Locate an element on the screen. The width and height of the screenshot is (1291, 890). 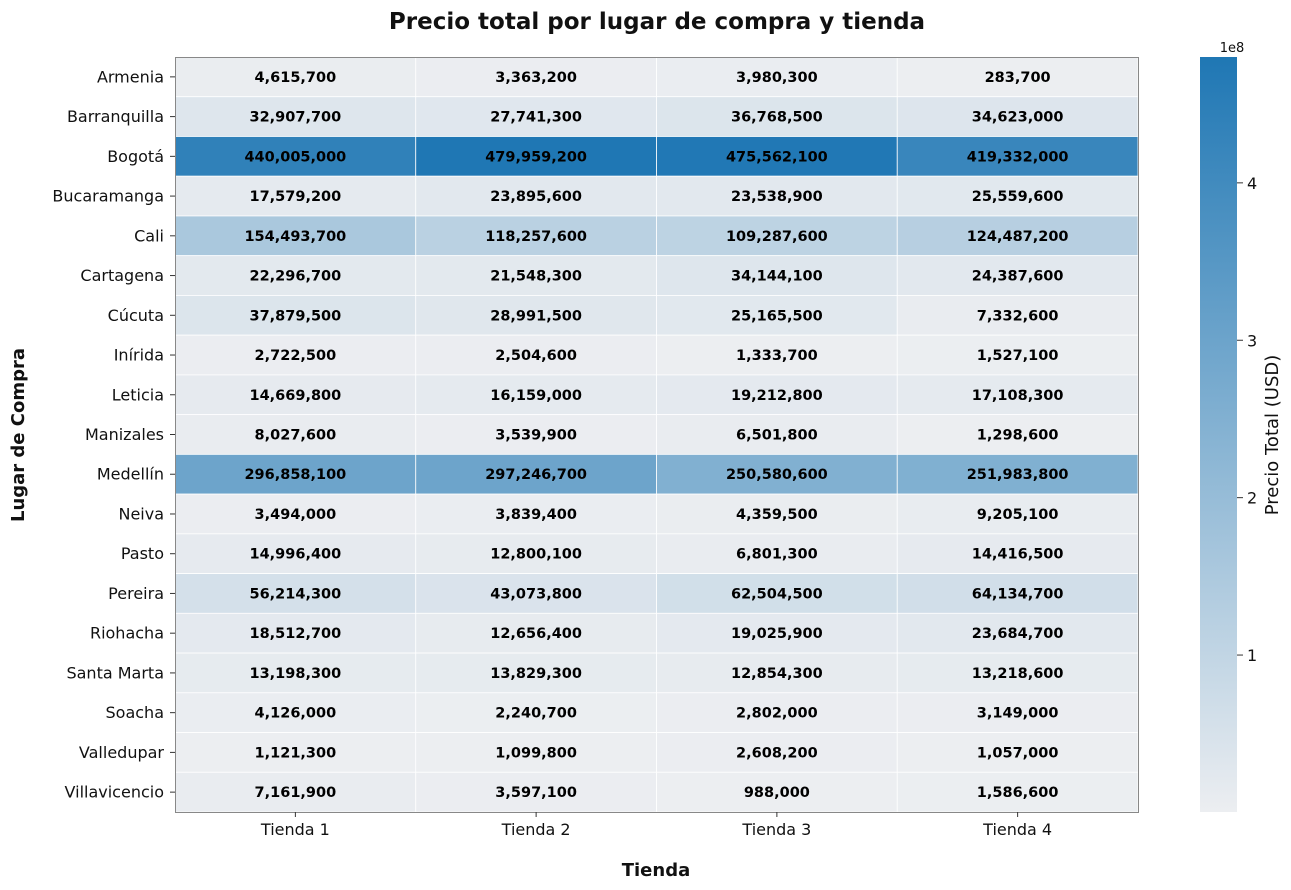
cell-value-label: 17,108,300 is located at coordinates (1018, 396).